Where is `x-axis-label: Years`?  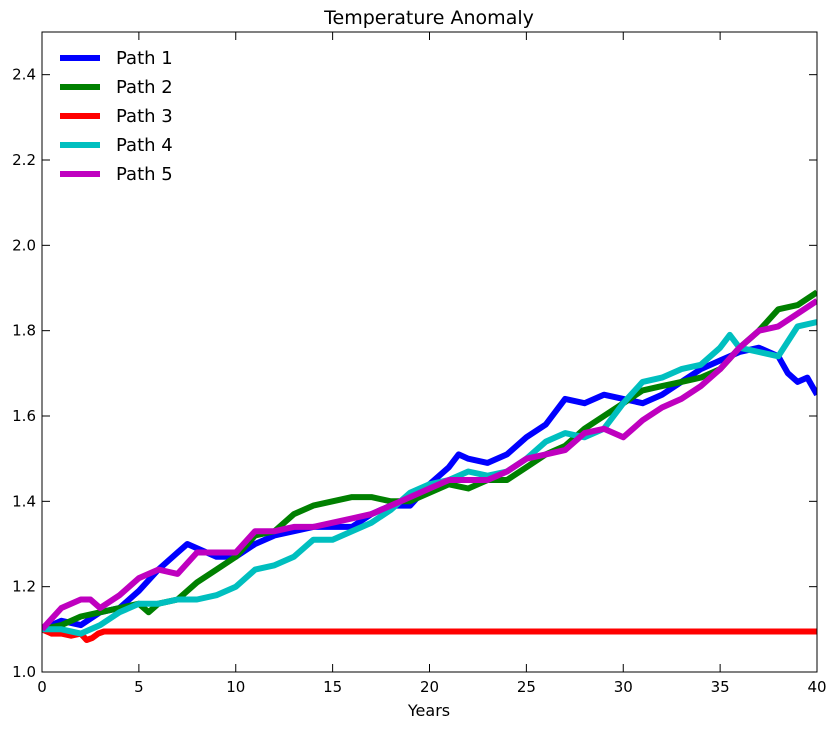
x-axis-label: Years is located at coordinates (428, 710).